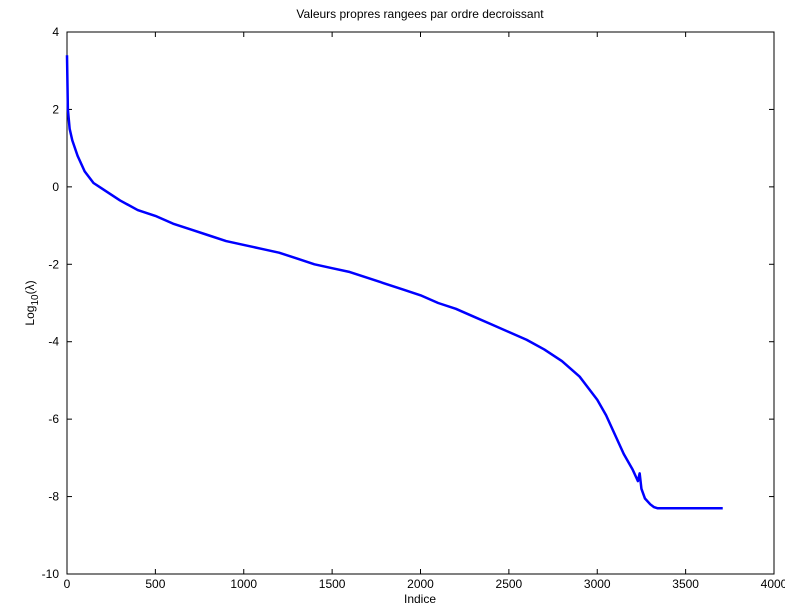 Image resolution: width=785 pixels, height=606 pixels. What do you see at coordinates (67, 584) in the screenshot?
I see `x-tick-label: 0` at bounding box center [67, 584].